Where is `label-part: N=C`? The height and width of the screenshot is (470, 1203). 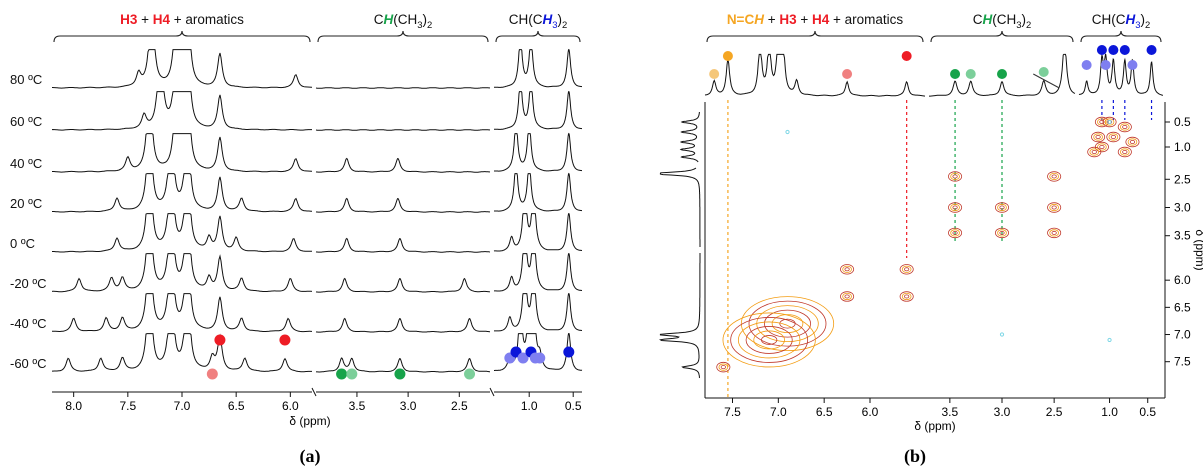
label-part: N=C is located at coordinates (741, 19).